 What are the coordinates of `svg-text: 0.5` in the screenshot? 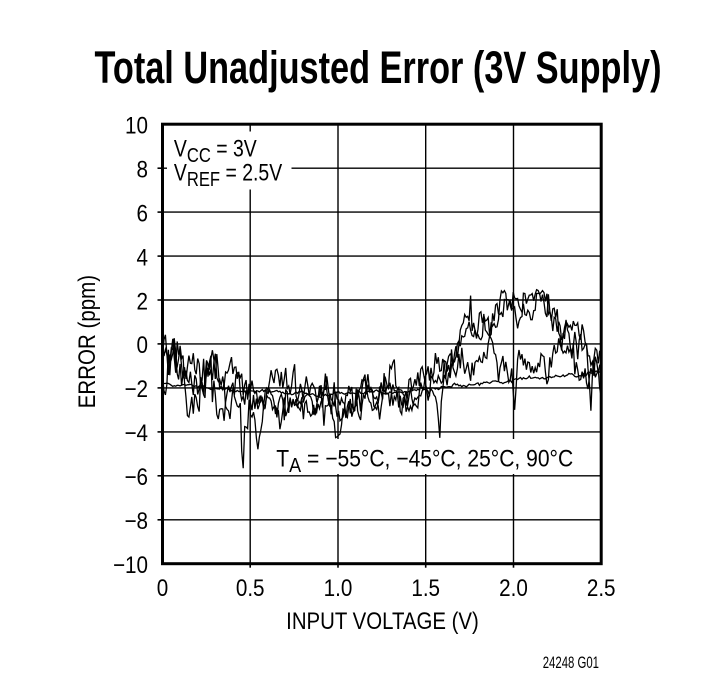 It's located at (250, 588).